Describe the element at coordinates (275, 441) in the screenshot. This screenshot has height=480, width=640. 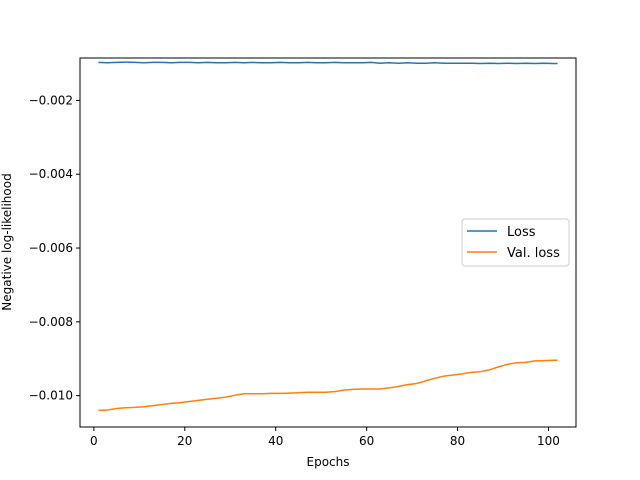
I see `x-tick-label: 40` at that location.